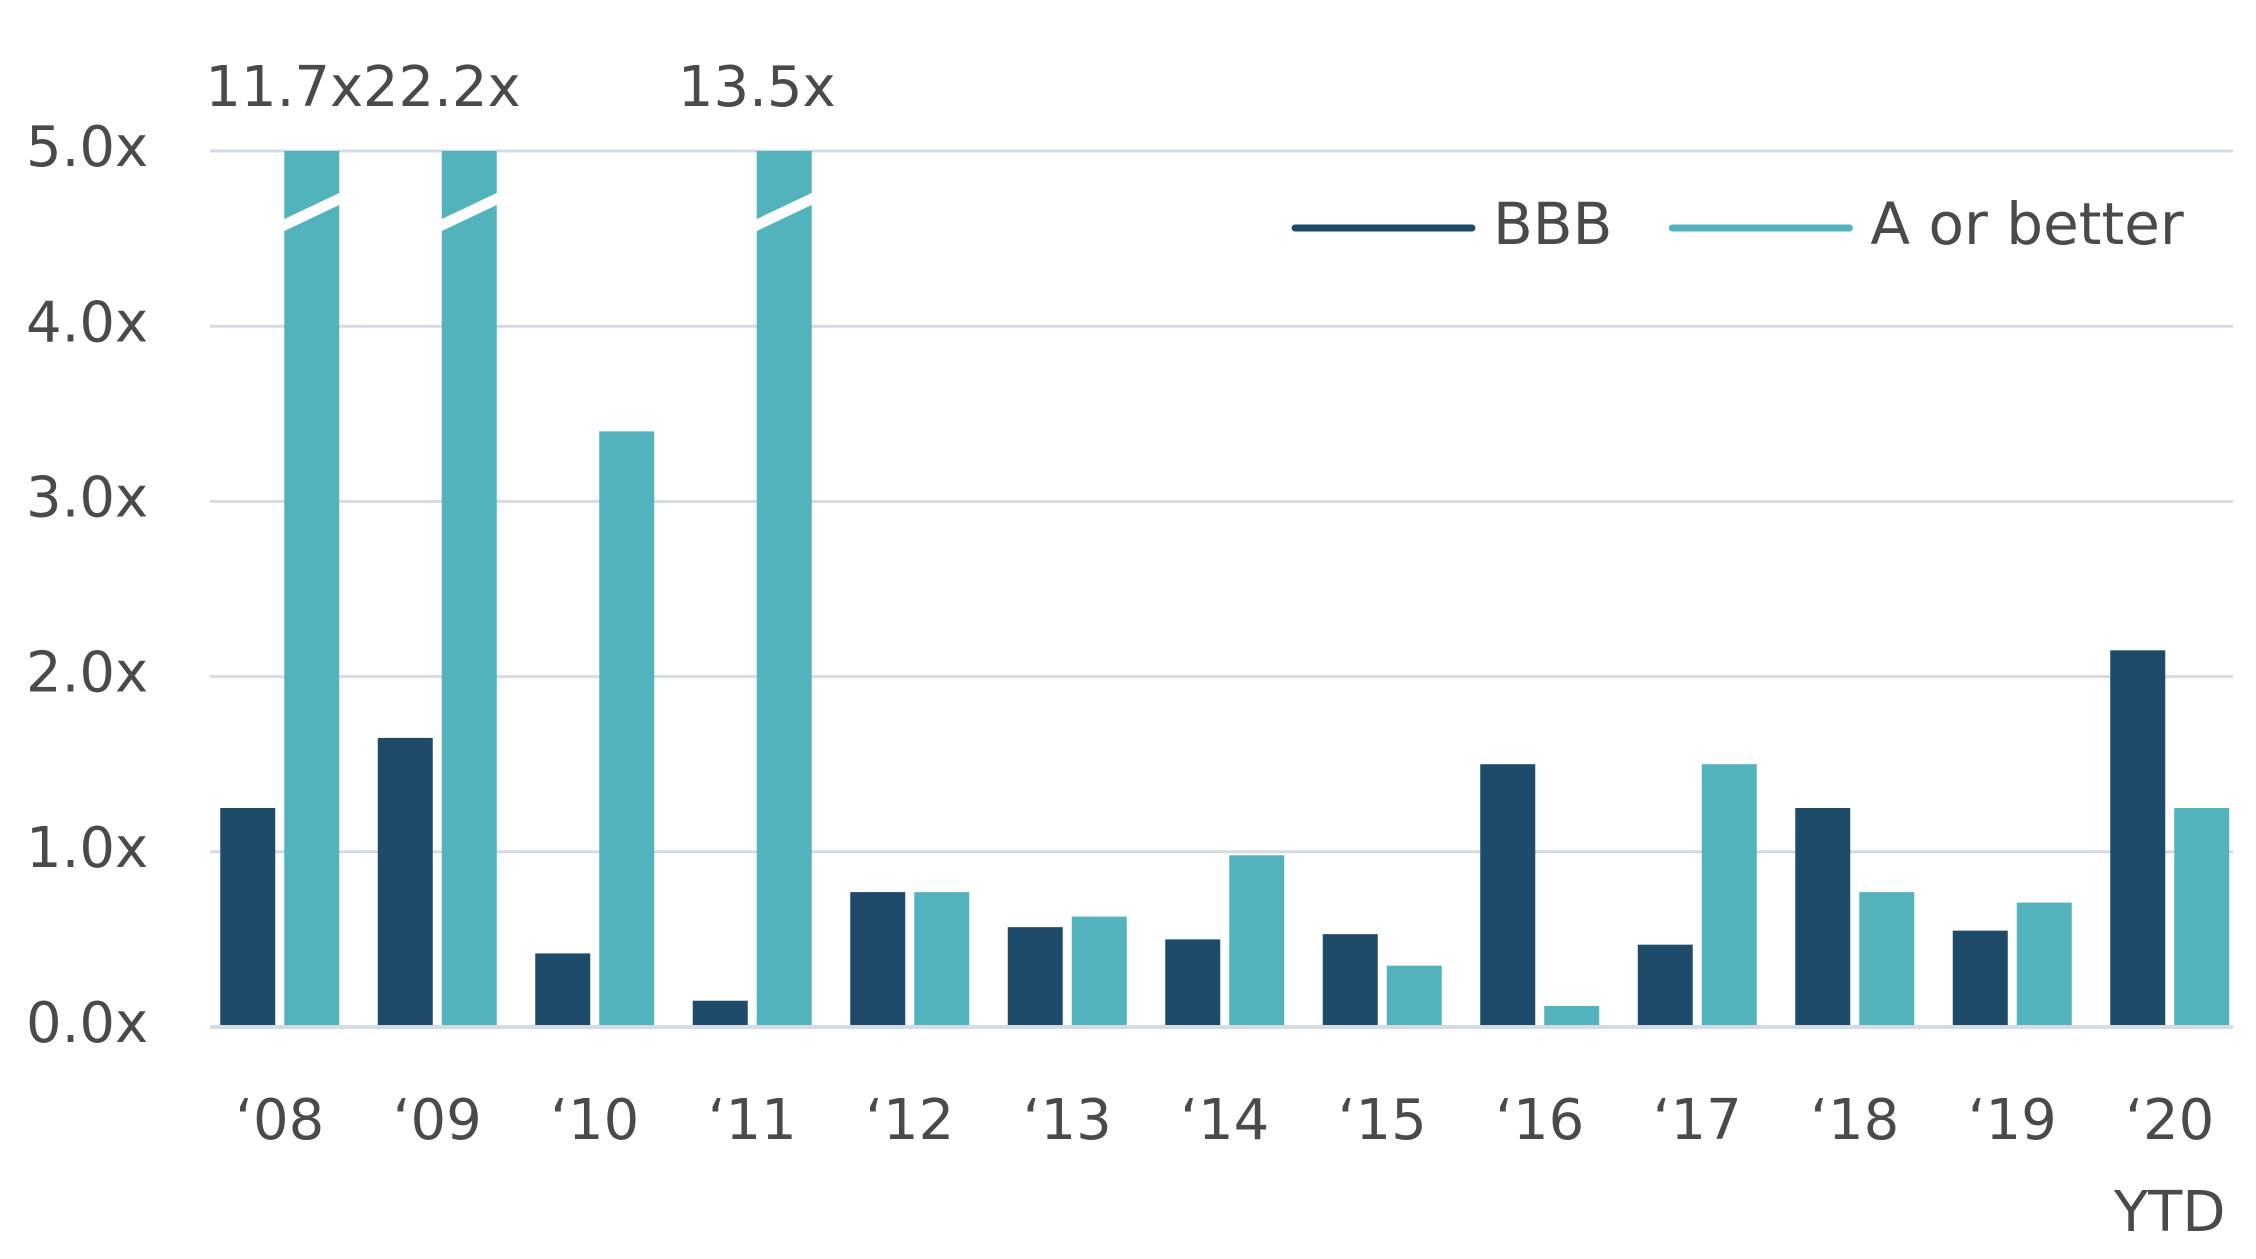 The height and width of the screenshot is (1259, 2256). What do you see at coordinates (1855, 1120) in the screenshot?
I see `x-tick-label: ‘18` at bounding box center [1855, 1120].